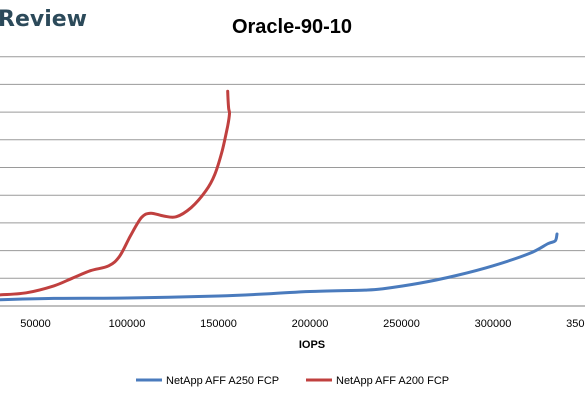 The width and height of the screenshot is (585, 401). What do you see at coordinates (392, 381) in the screenshot?
I see `legend-label-2: NetApp AFF A200 FCP` at bounding box center [392, 381].